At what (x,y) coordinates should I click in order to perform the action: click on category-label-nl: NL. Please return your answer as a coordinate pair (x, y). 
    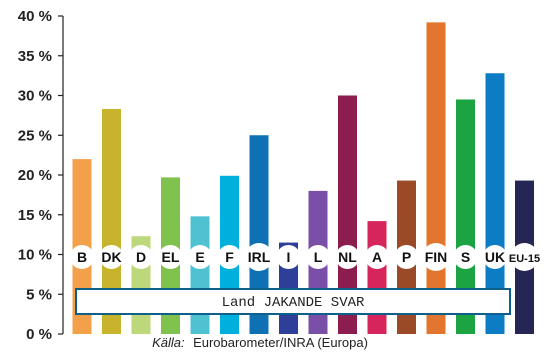
    Looking at the image, I should click on (347, 257).